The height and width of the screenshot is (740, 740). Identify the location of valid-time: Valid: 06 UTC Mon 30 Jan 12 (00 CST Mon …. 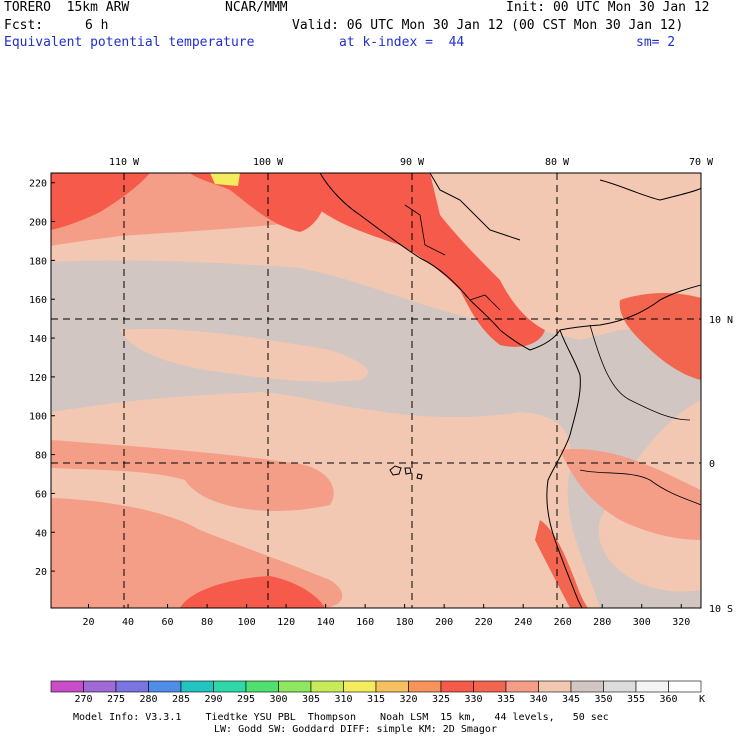
(488, 25).